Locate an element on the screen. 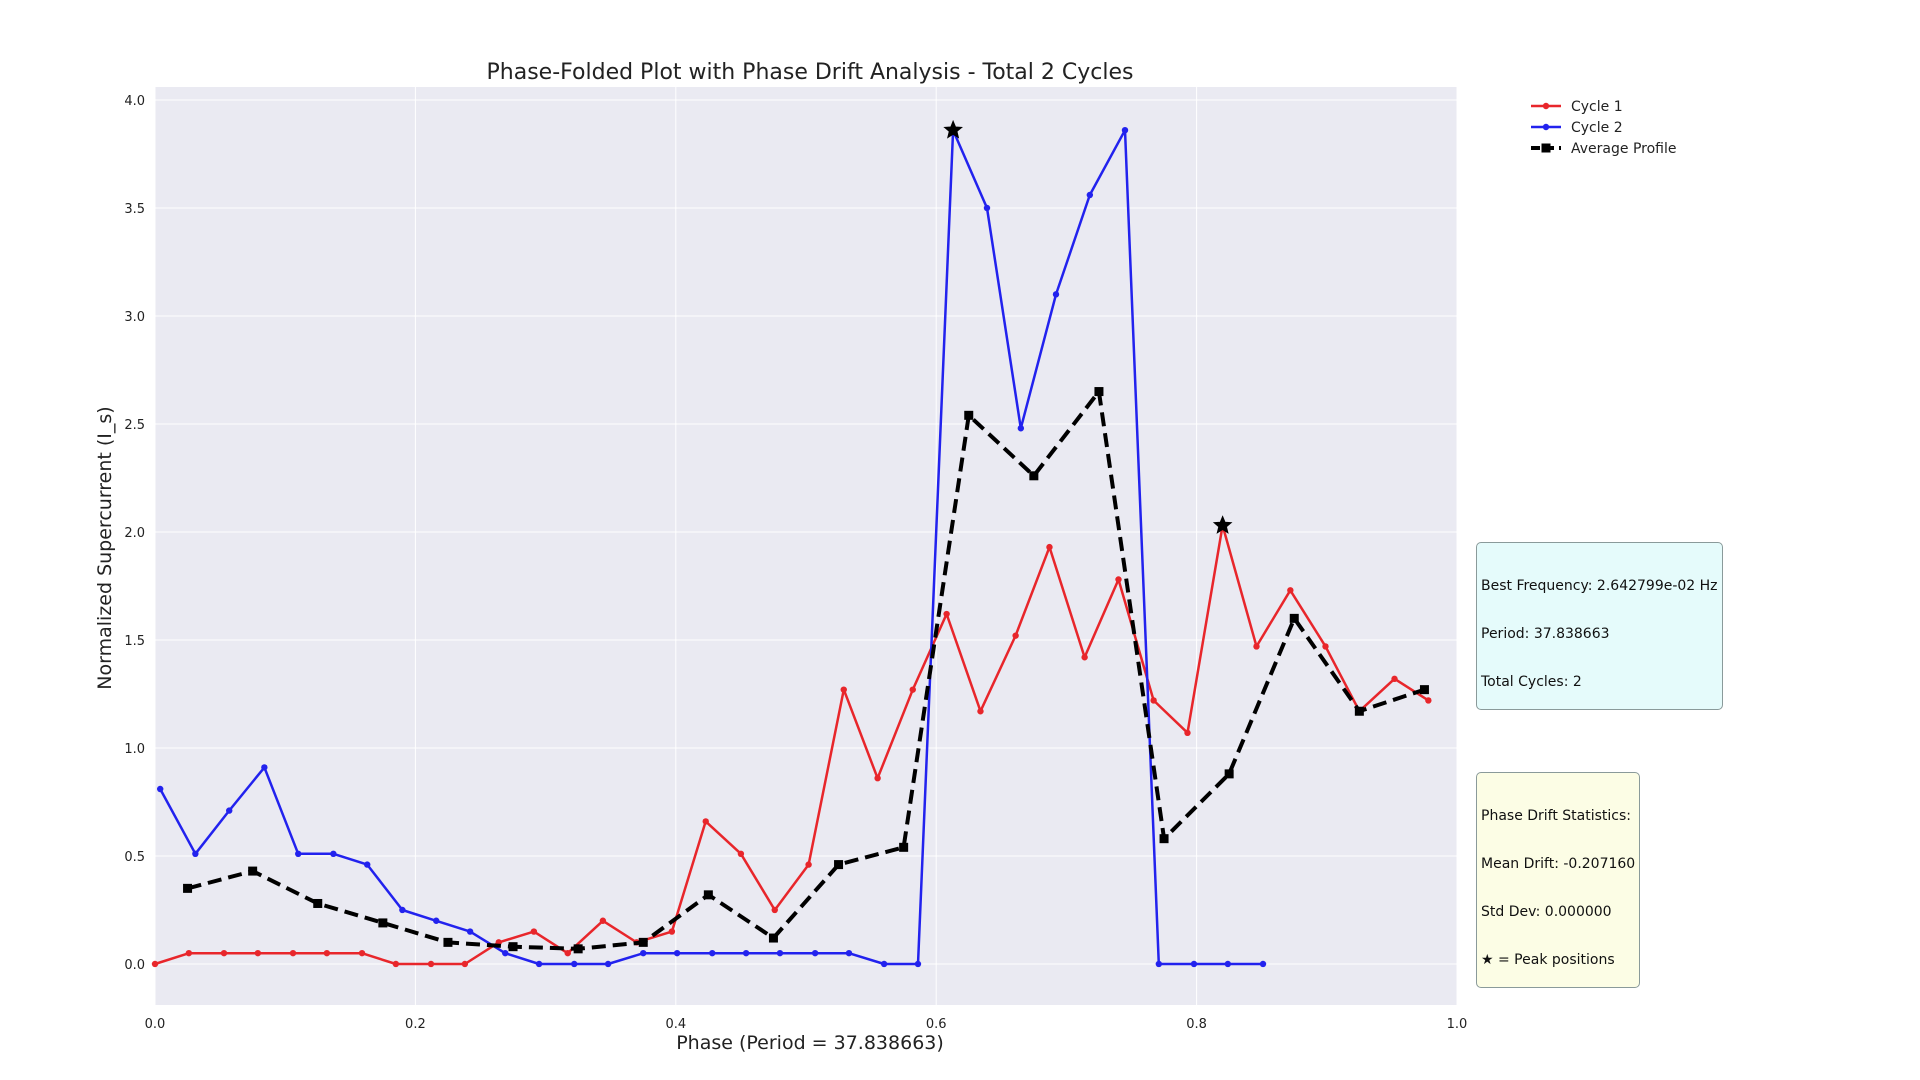  y-tick-label: 2.5 is located at coordinates (134, 425).